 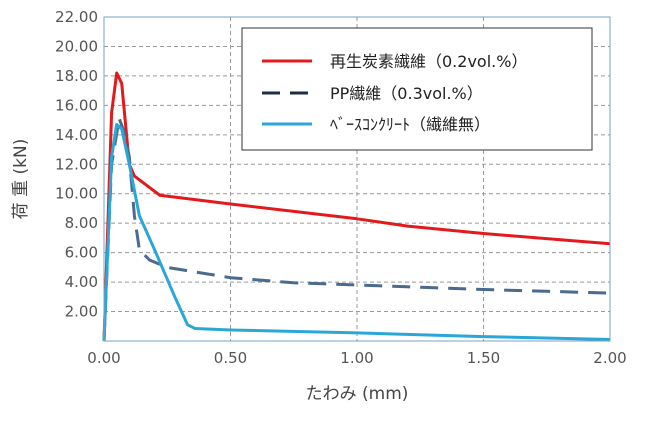 What do you see at coordinates (428, 61) in the screenshot?
I see `legend-label-recycled-carbon: 再生炭素繊維（0.2vol.%）` at bounding box center [428, 61].